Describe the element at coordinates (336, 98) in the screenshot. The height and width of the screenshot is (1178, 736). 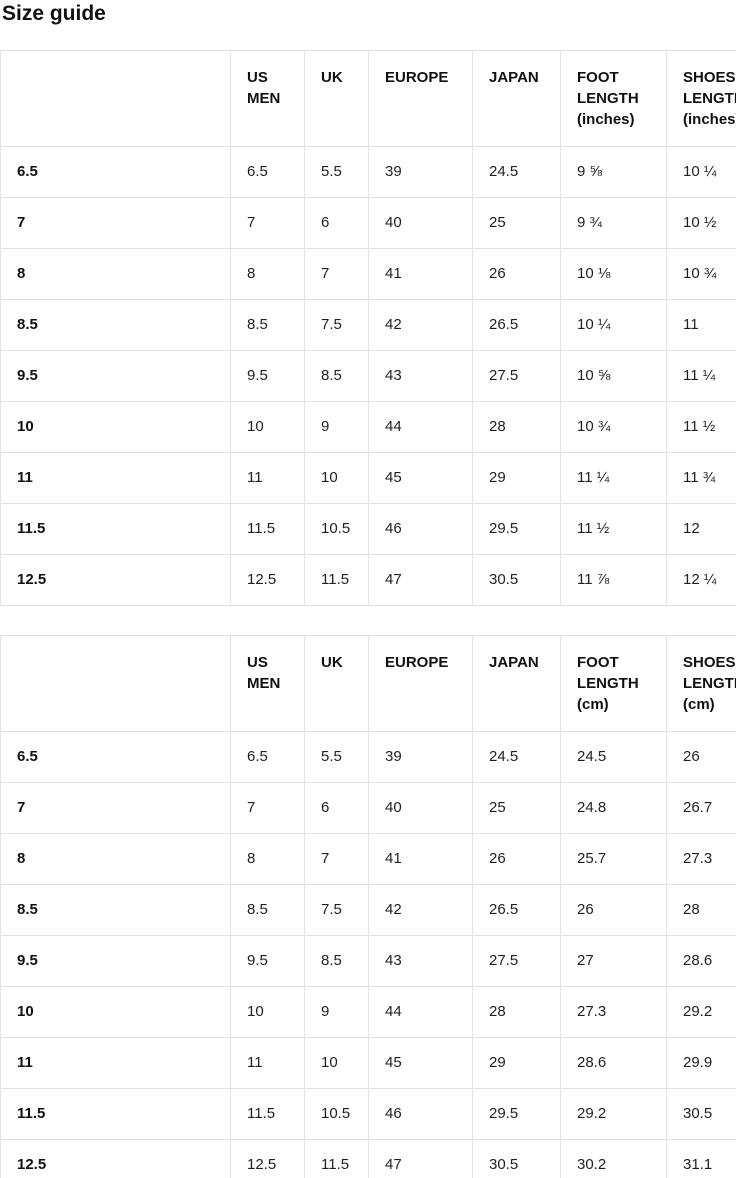
I see `header-cell: UK` at that location.